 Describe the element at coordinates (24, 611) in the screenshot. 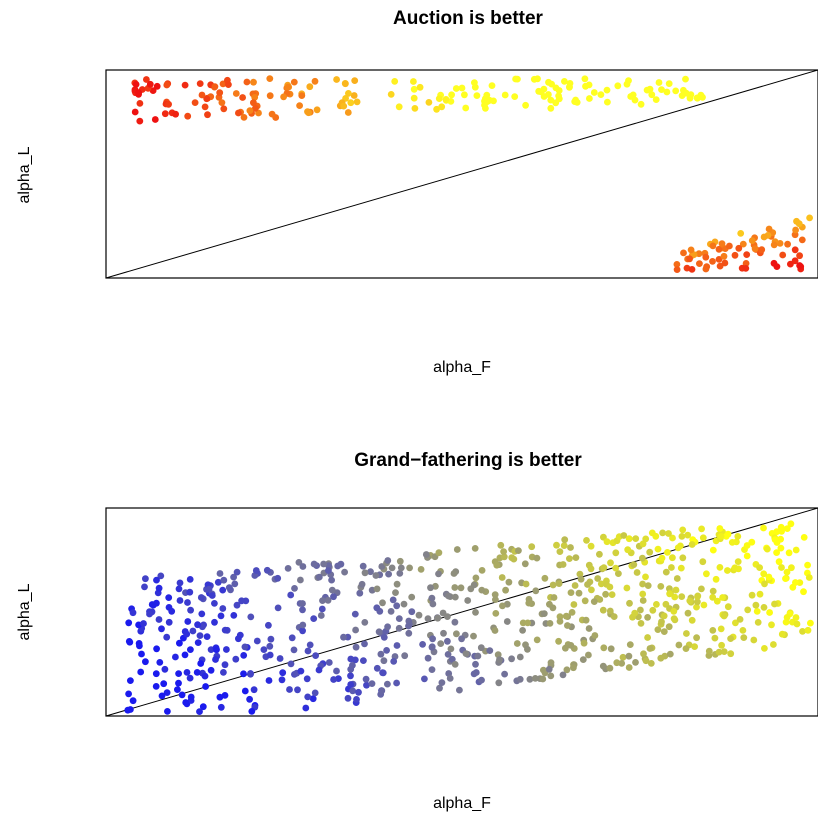

I see `y-axis-label: alpha_L` at that location.